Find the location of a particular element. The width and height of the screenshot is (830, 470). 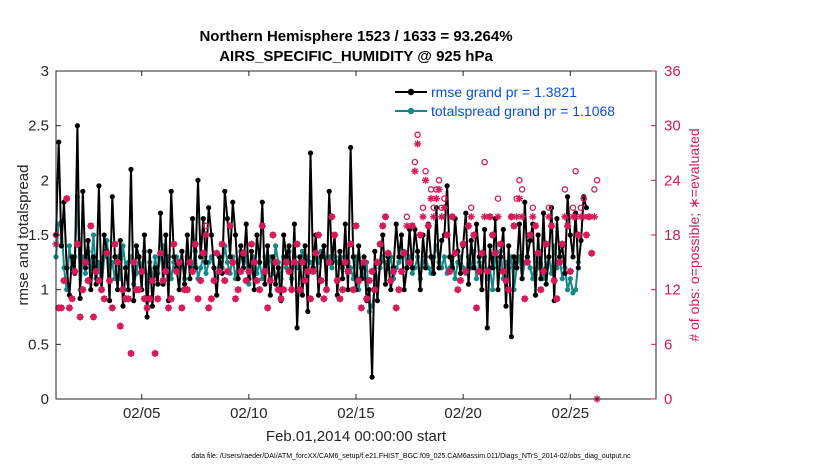

legend-totalspread-label: totalspread grand pr = 1.1068 is located at coordinates (523, 111).